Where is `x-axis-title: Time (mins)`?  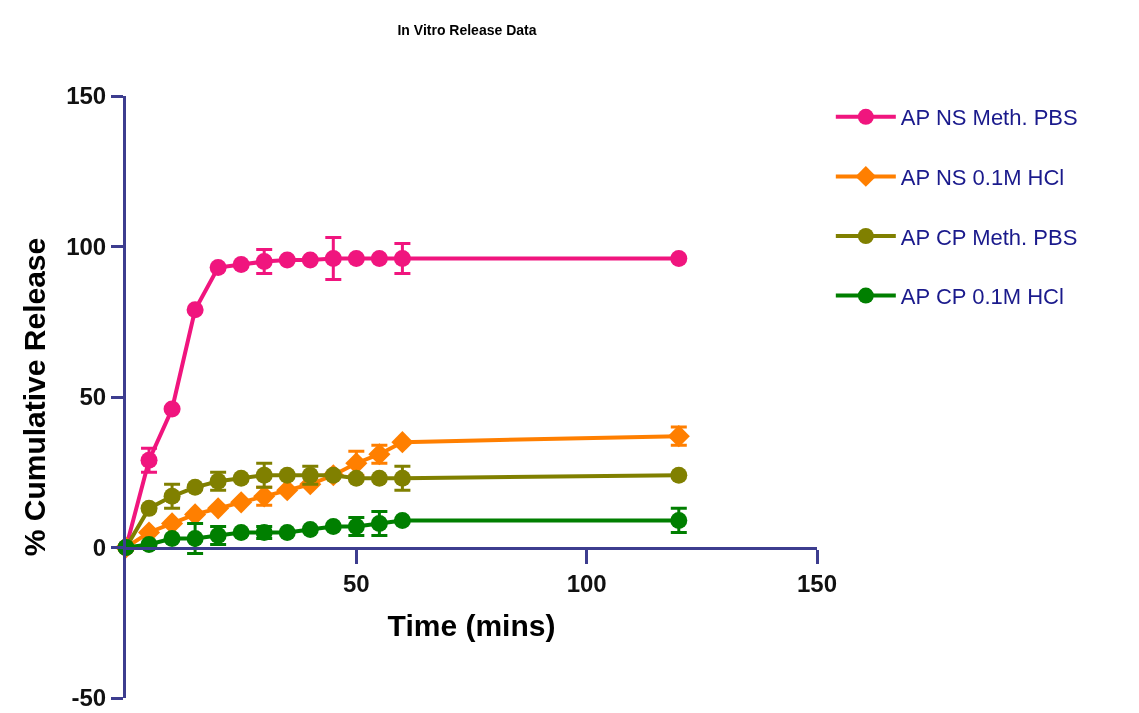
x-axis-title: Time (mins) is located at coordinates (471, 625).